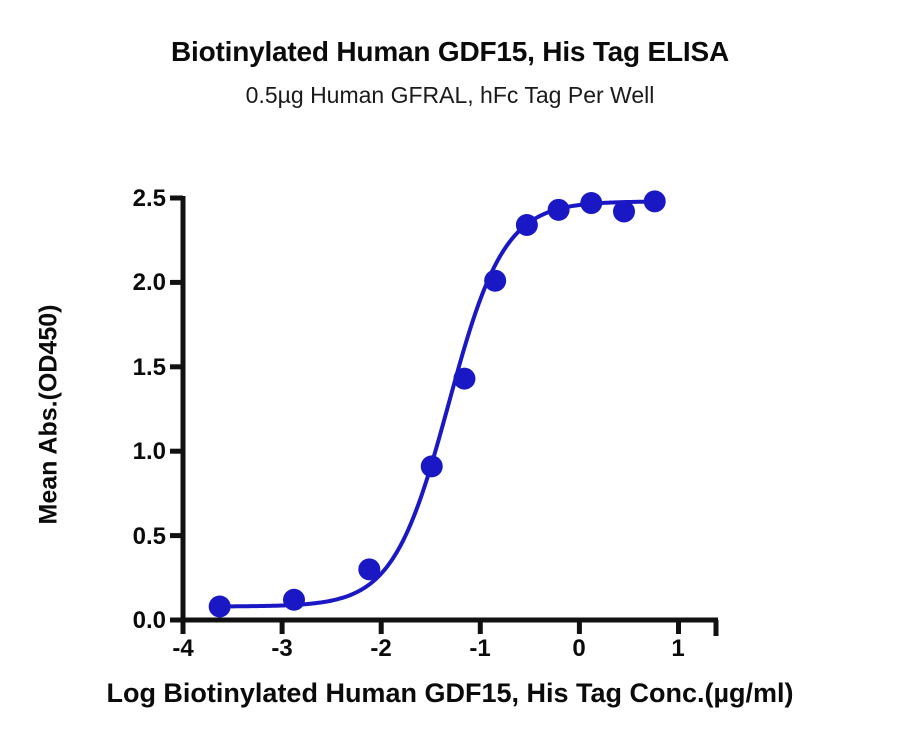  I want to click on y-tick-label-2.0: 2.0, so click(149, 282).